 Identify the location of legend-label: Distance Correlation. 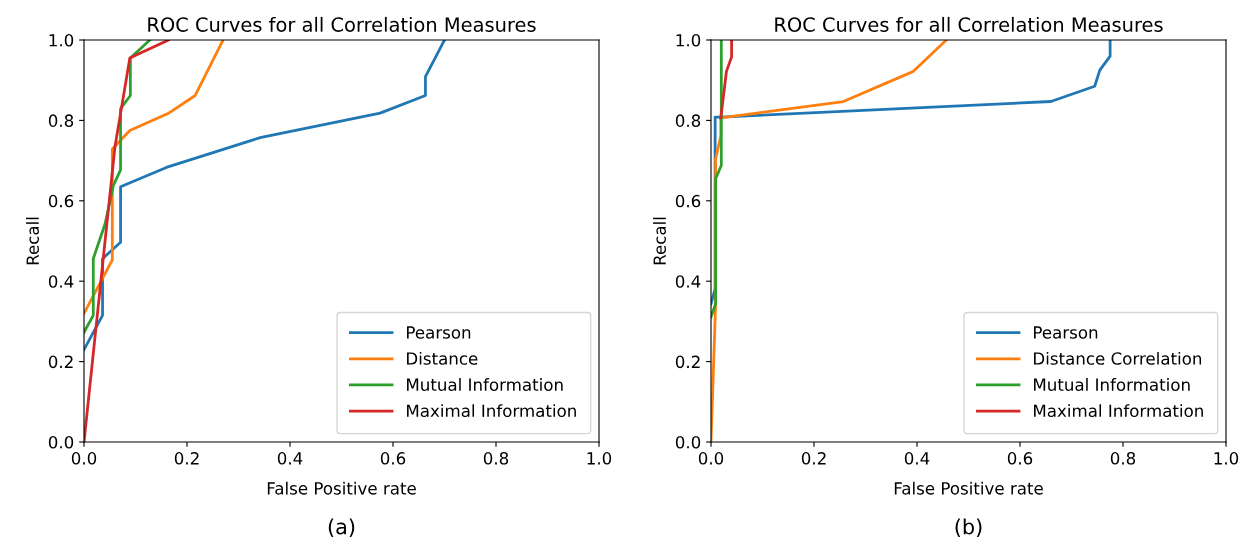
(1118, 358).